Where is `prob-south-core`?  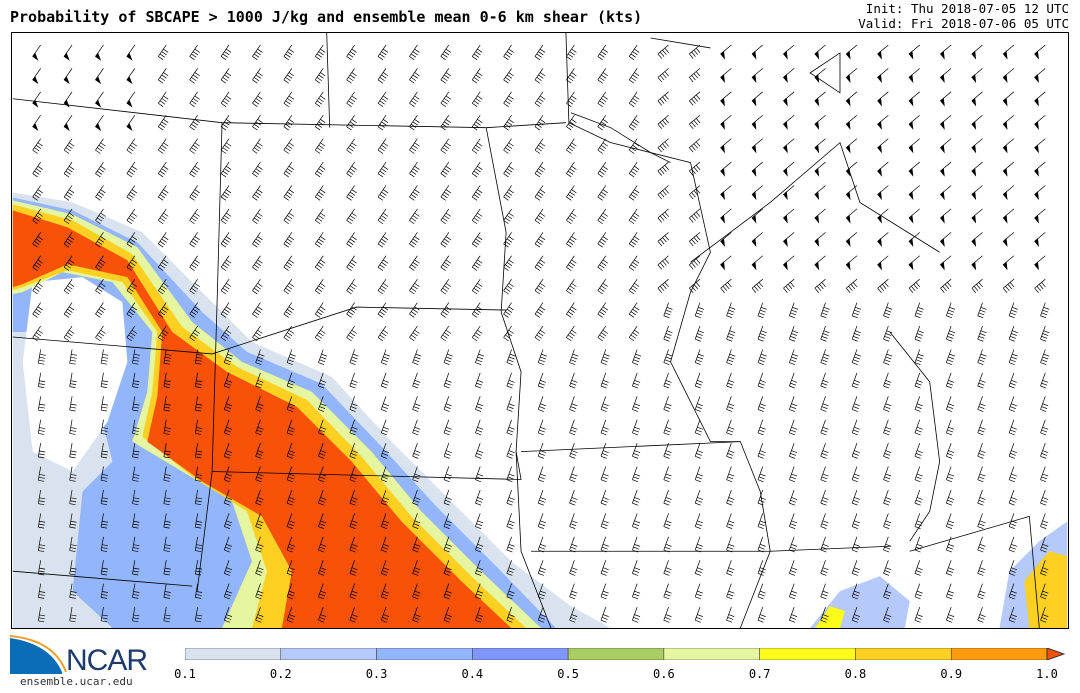
prob-south-core is located at coordinates (830, 617).